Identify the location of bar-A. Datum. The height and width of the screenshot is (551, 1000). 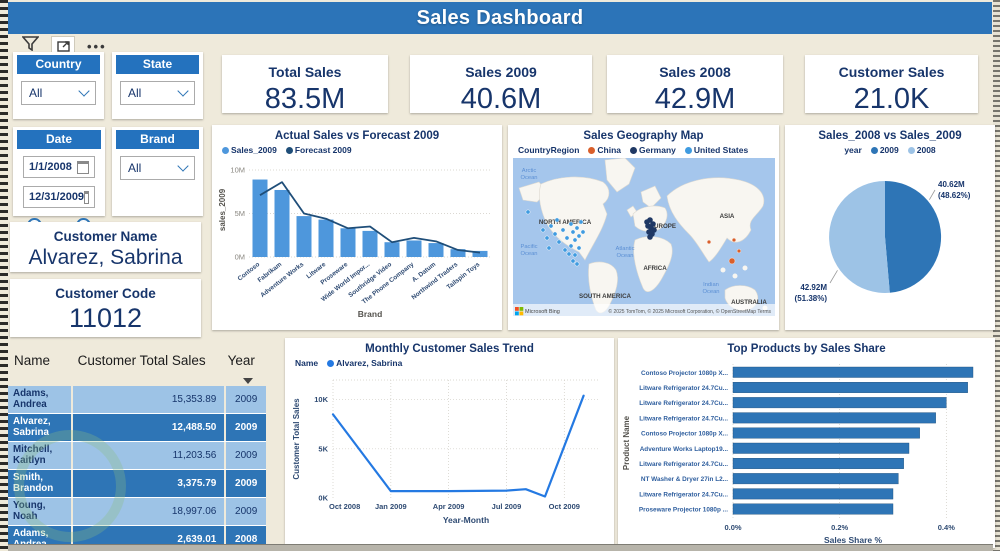
(436, 250).